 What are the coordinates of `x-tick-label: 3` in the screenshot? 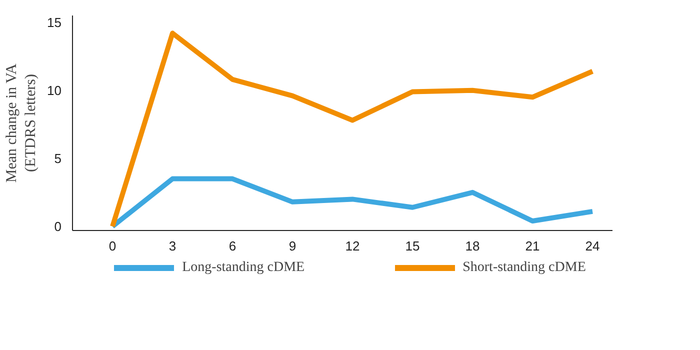 It's located at (172, 246).